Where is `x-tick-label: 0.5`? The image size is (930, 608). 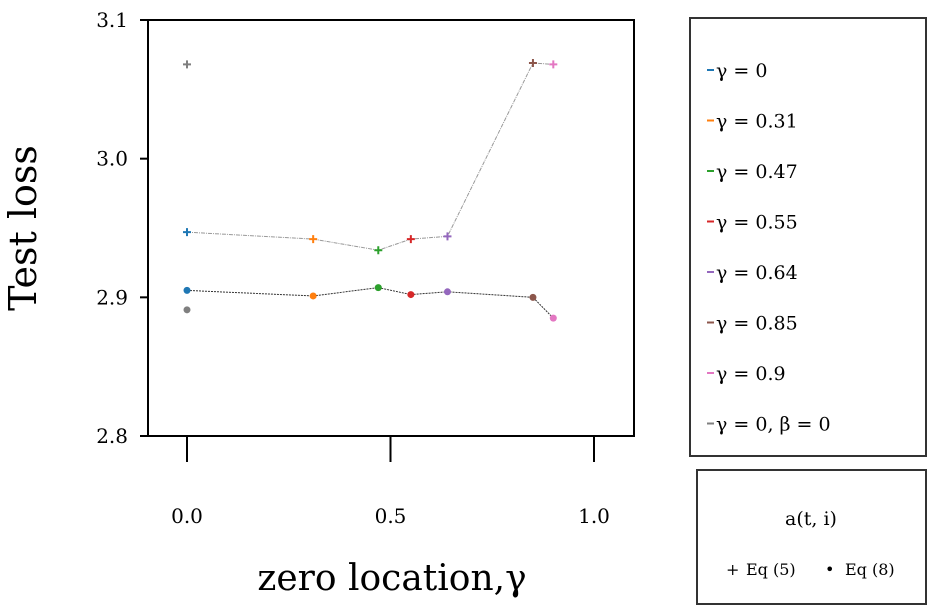
x-tick-label: 0.5 is located at coordinates (391, 516).